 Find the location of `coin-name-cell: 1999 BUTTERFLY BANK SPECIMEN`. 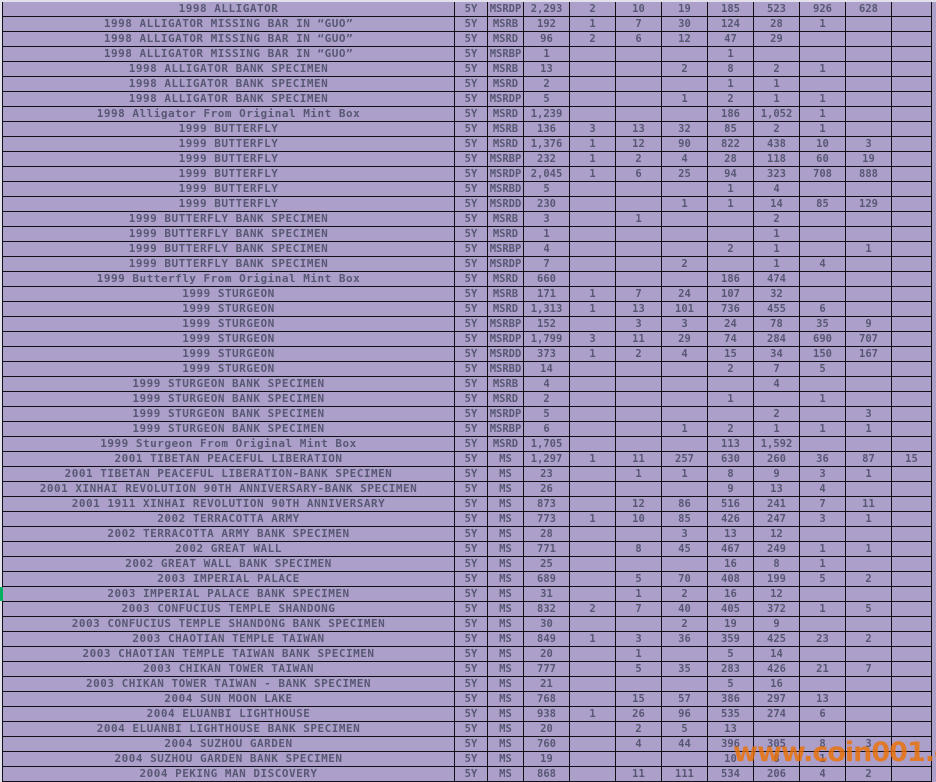

coin-name-cell: 1999 BUTTERFLY BANK SPECIMEN is located at coordinates (228, 249).